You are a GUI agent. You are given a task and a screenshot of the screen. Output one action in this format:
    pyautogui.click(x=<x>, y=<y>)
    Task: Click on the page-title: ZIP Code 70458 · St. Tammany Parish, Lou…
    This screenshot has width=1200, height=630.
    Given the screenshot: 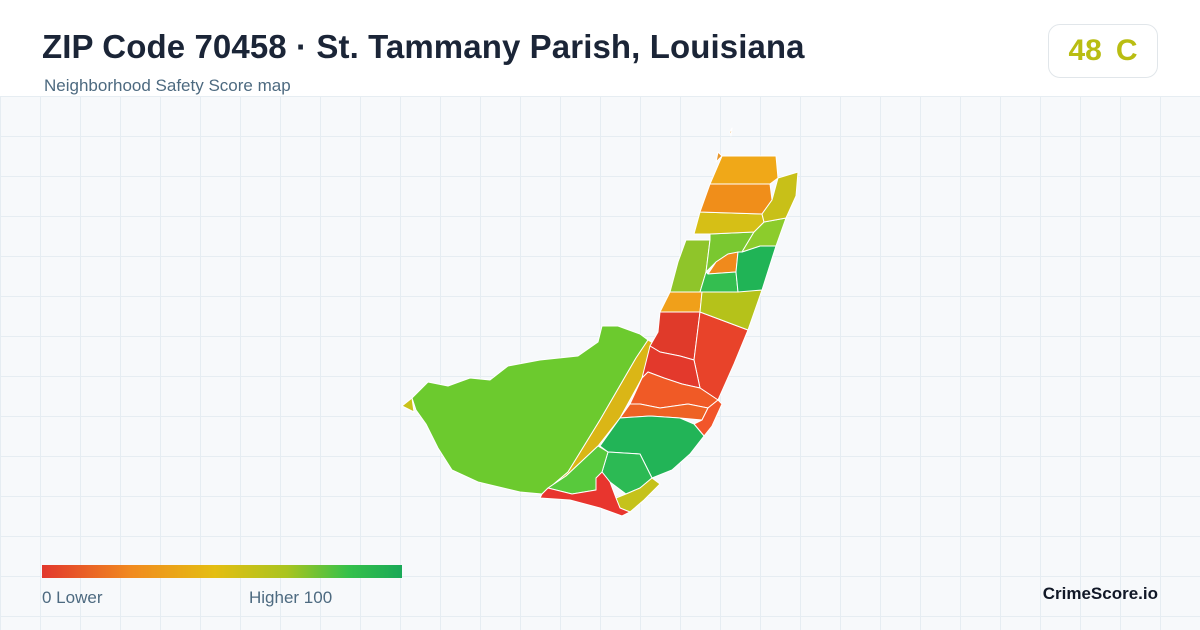 What is the action you would take?
    pyautogui.click(x=423, y=46)
    